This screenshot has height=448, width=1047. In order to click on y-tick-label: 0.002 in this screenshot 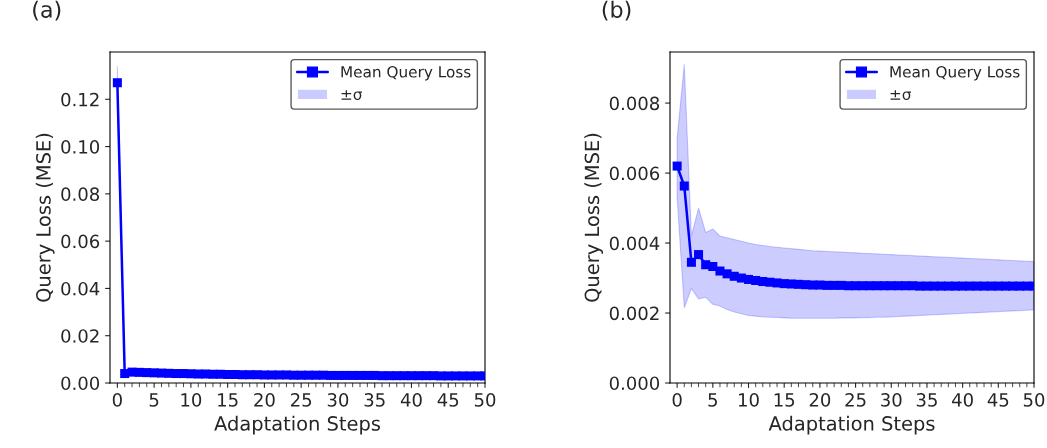, I will do `click(634, 313)`.